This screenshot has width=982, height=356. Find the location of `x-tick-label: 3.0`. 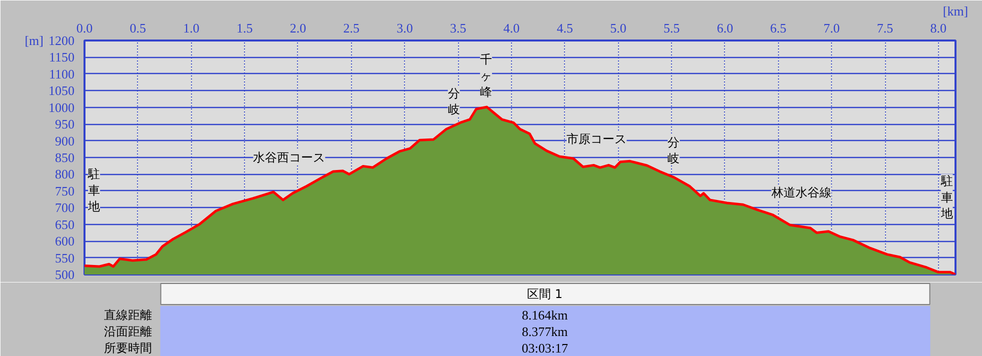

x-tick-label: 3.0 is located at coordinates (404, 28).